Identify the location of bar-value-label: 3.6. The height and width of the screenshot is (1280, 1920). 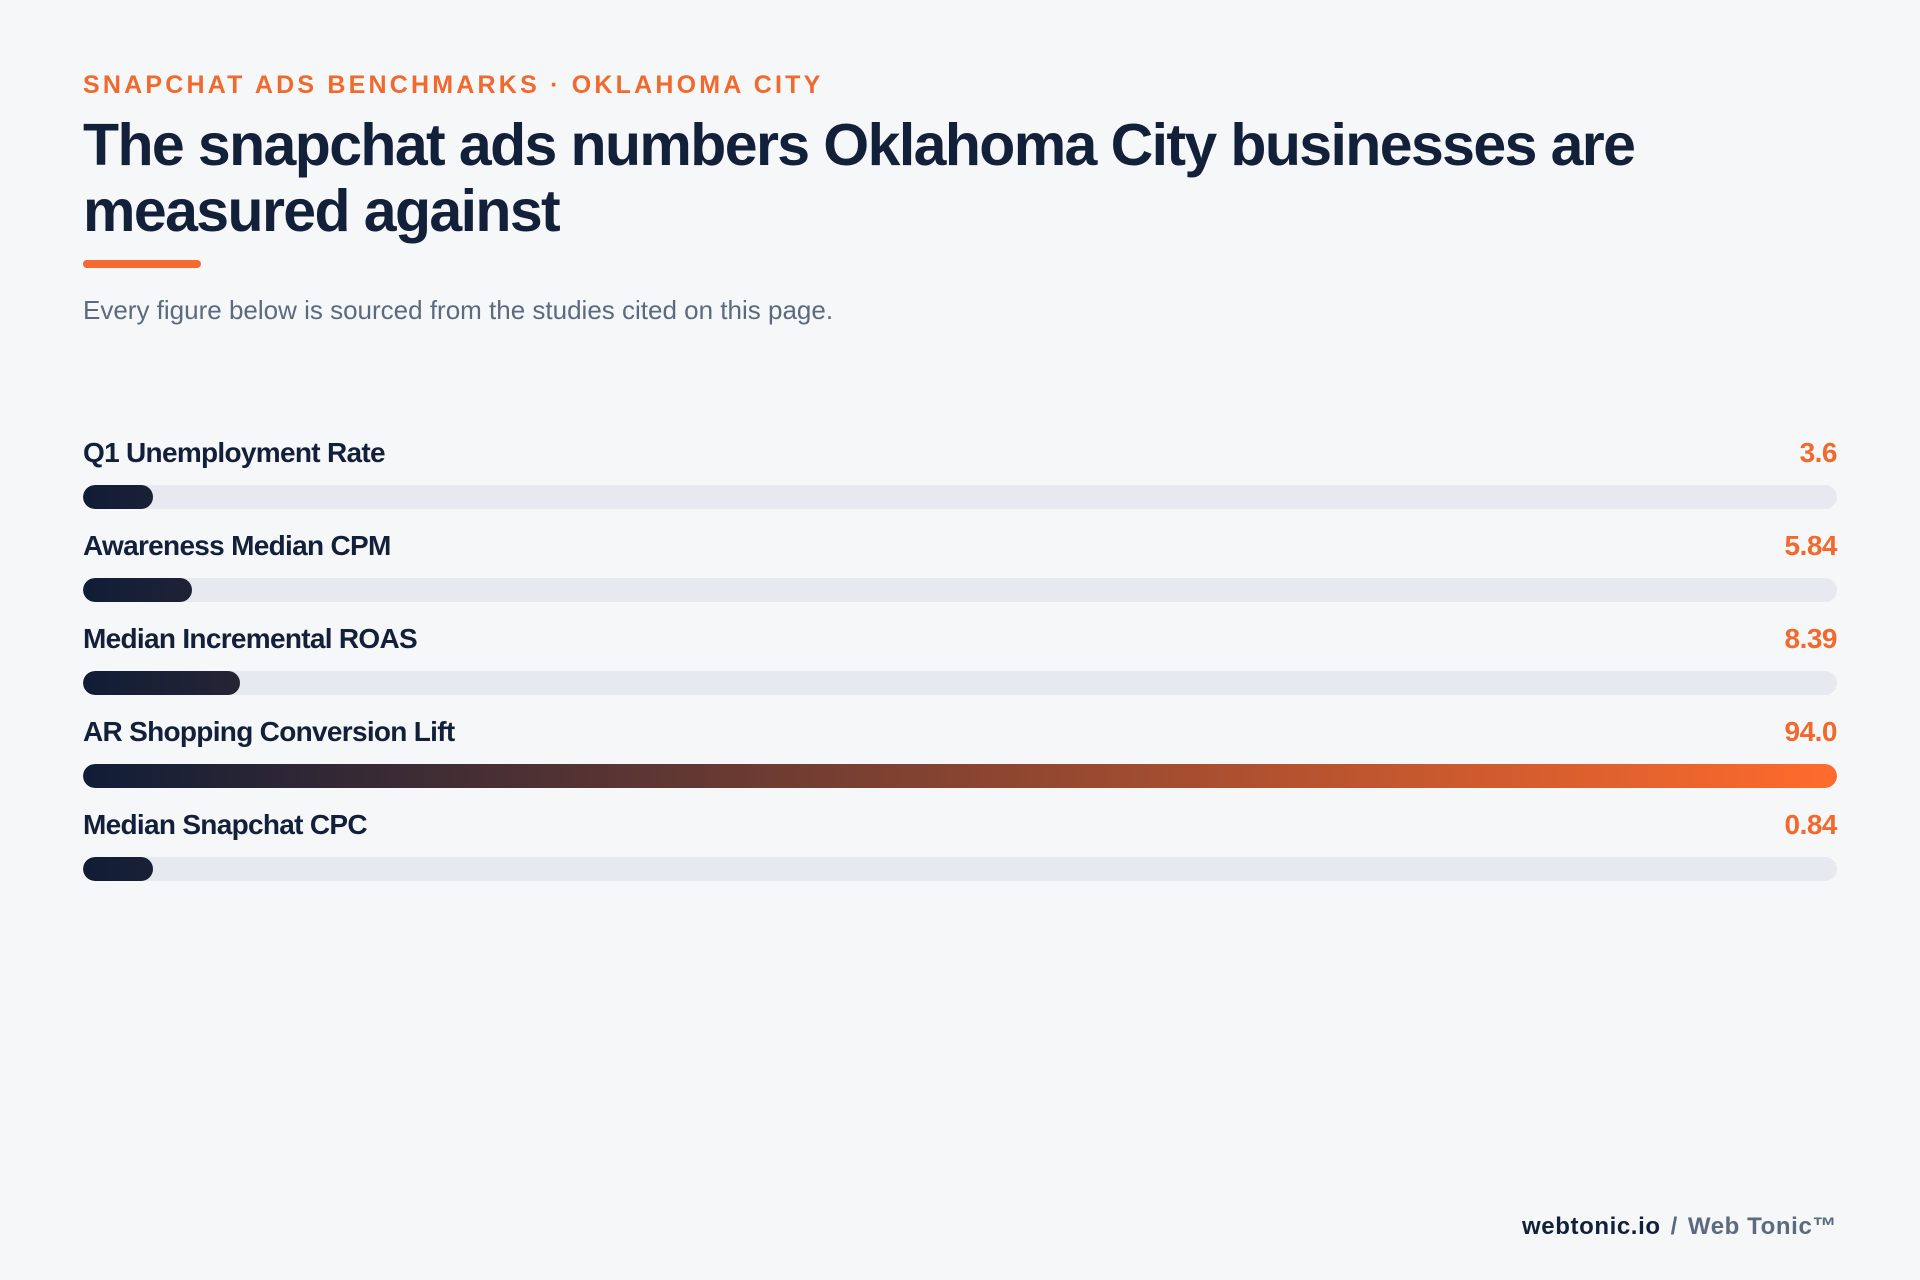
(1818, 452).